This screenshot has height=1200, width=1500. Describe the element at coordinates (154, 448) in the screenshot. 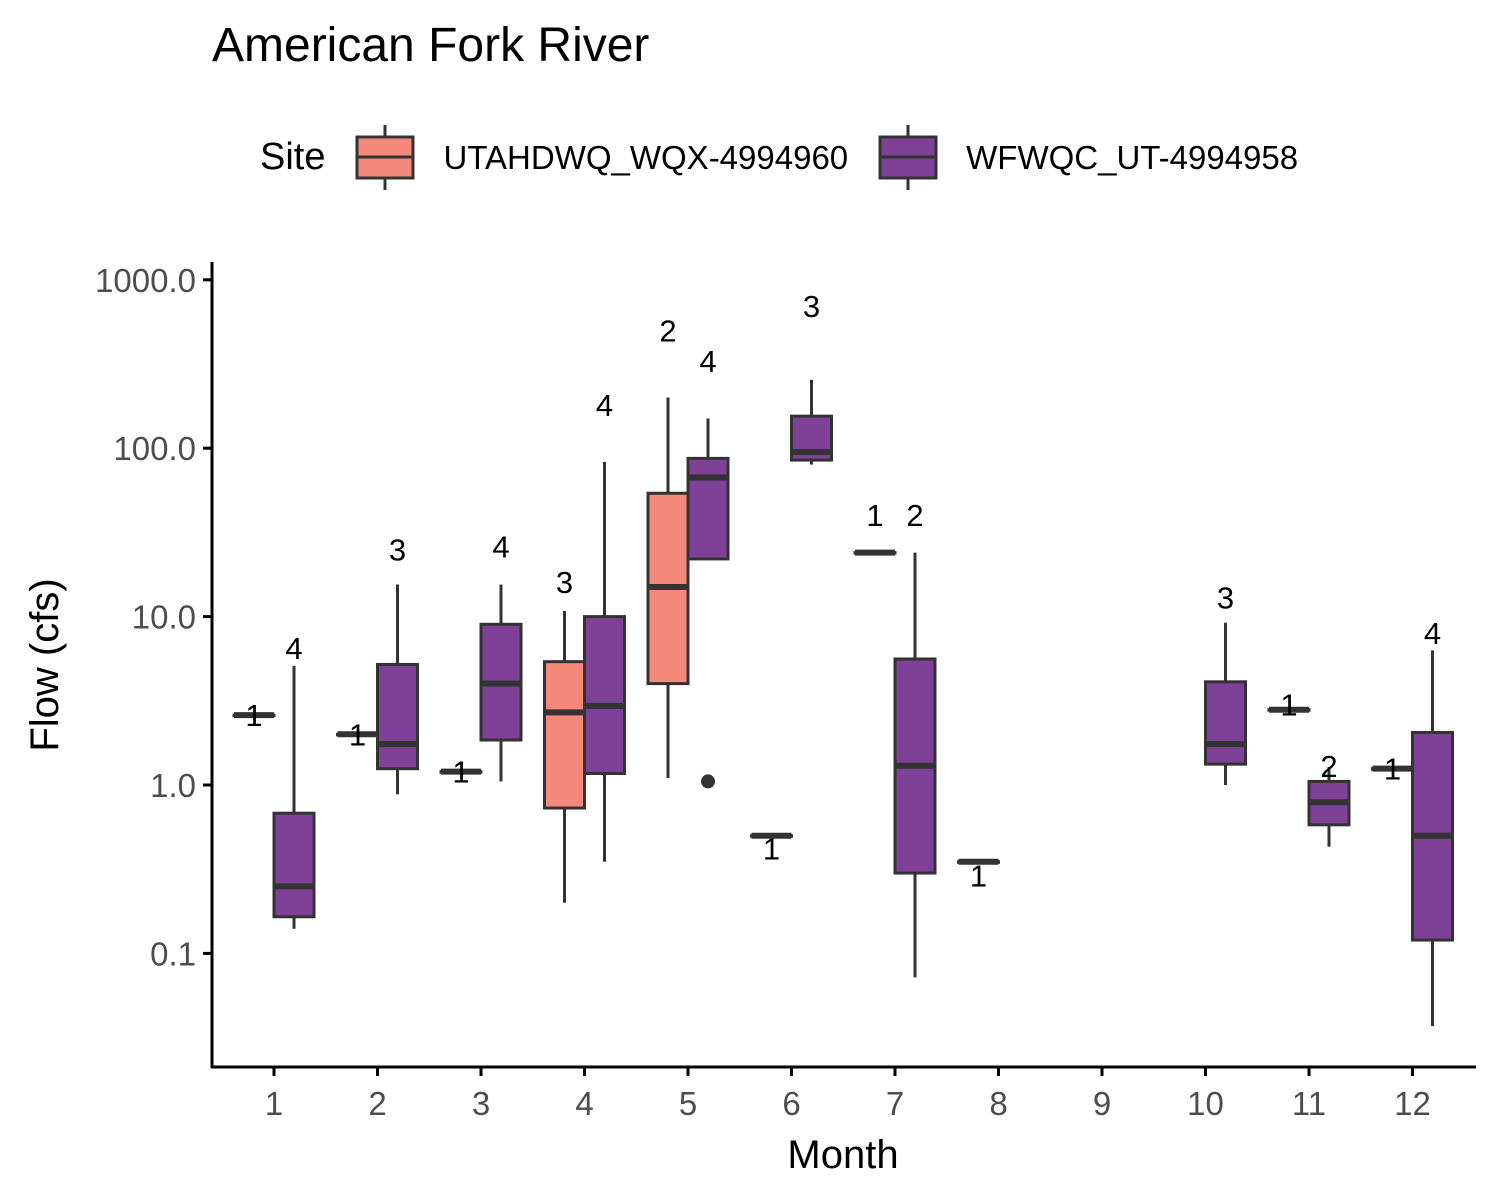

I see `y-tick-label: 100.0` at that location.